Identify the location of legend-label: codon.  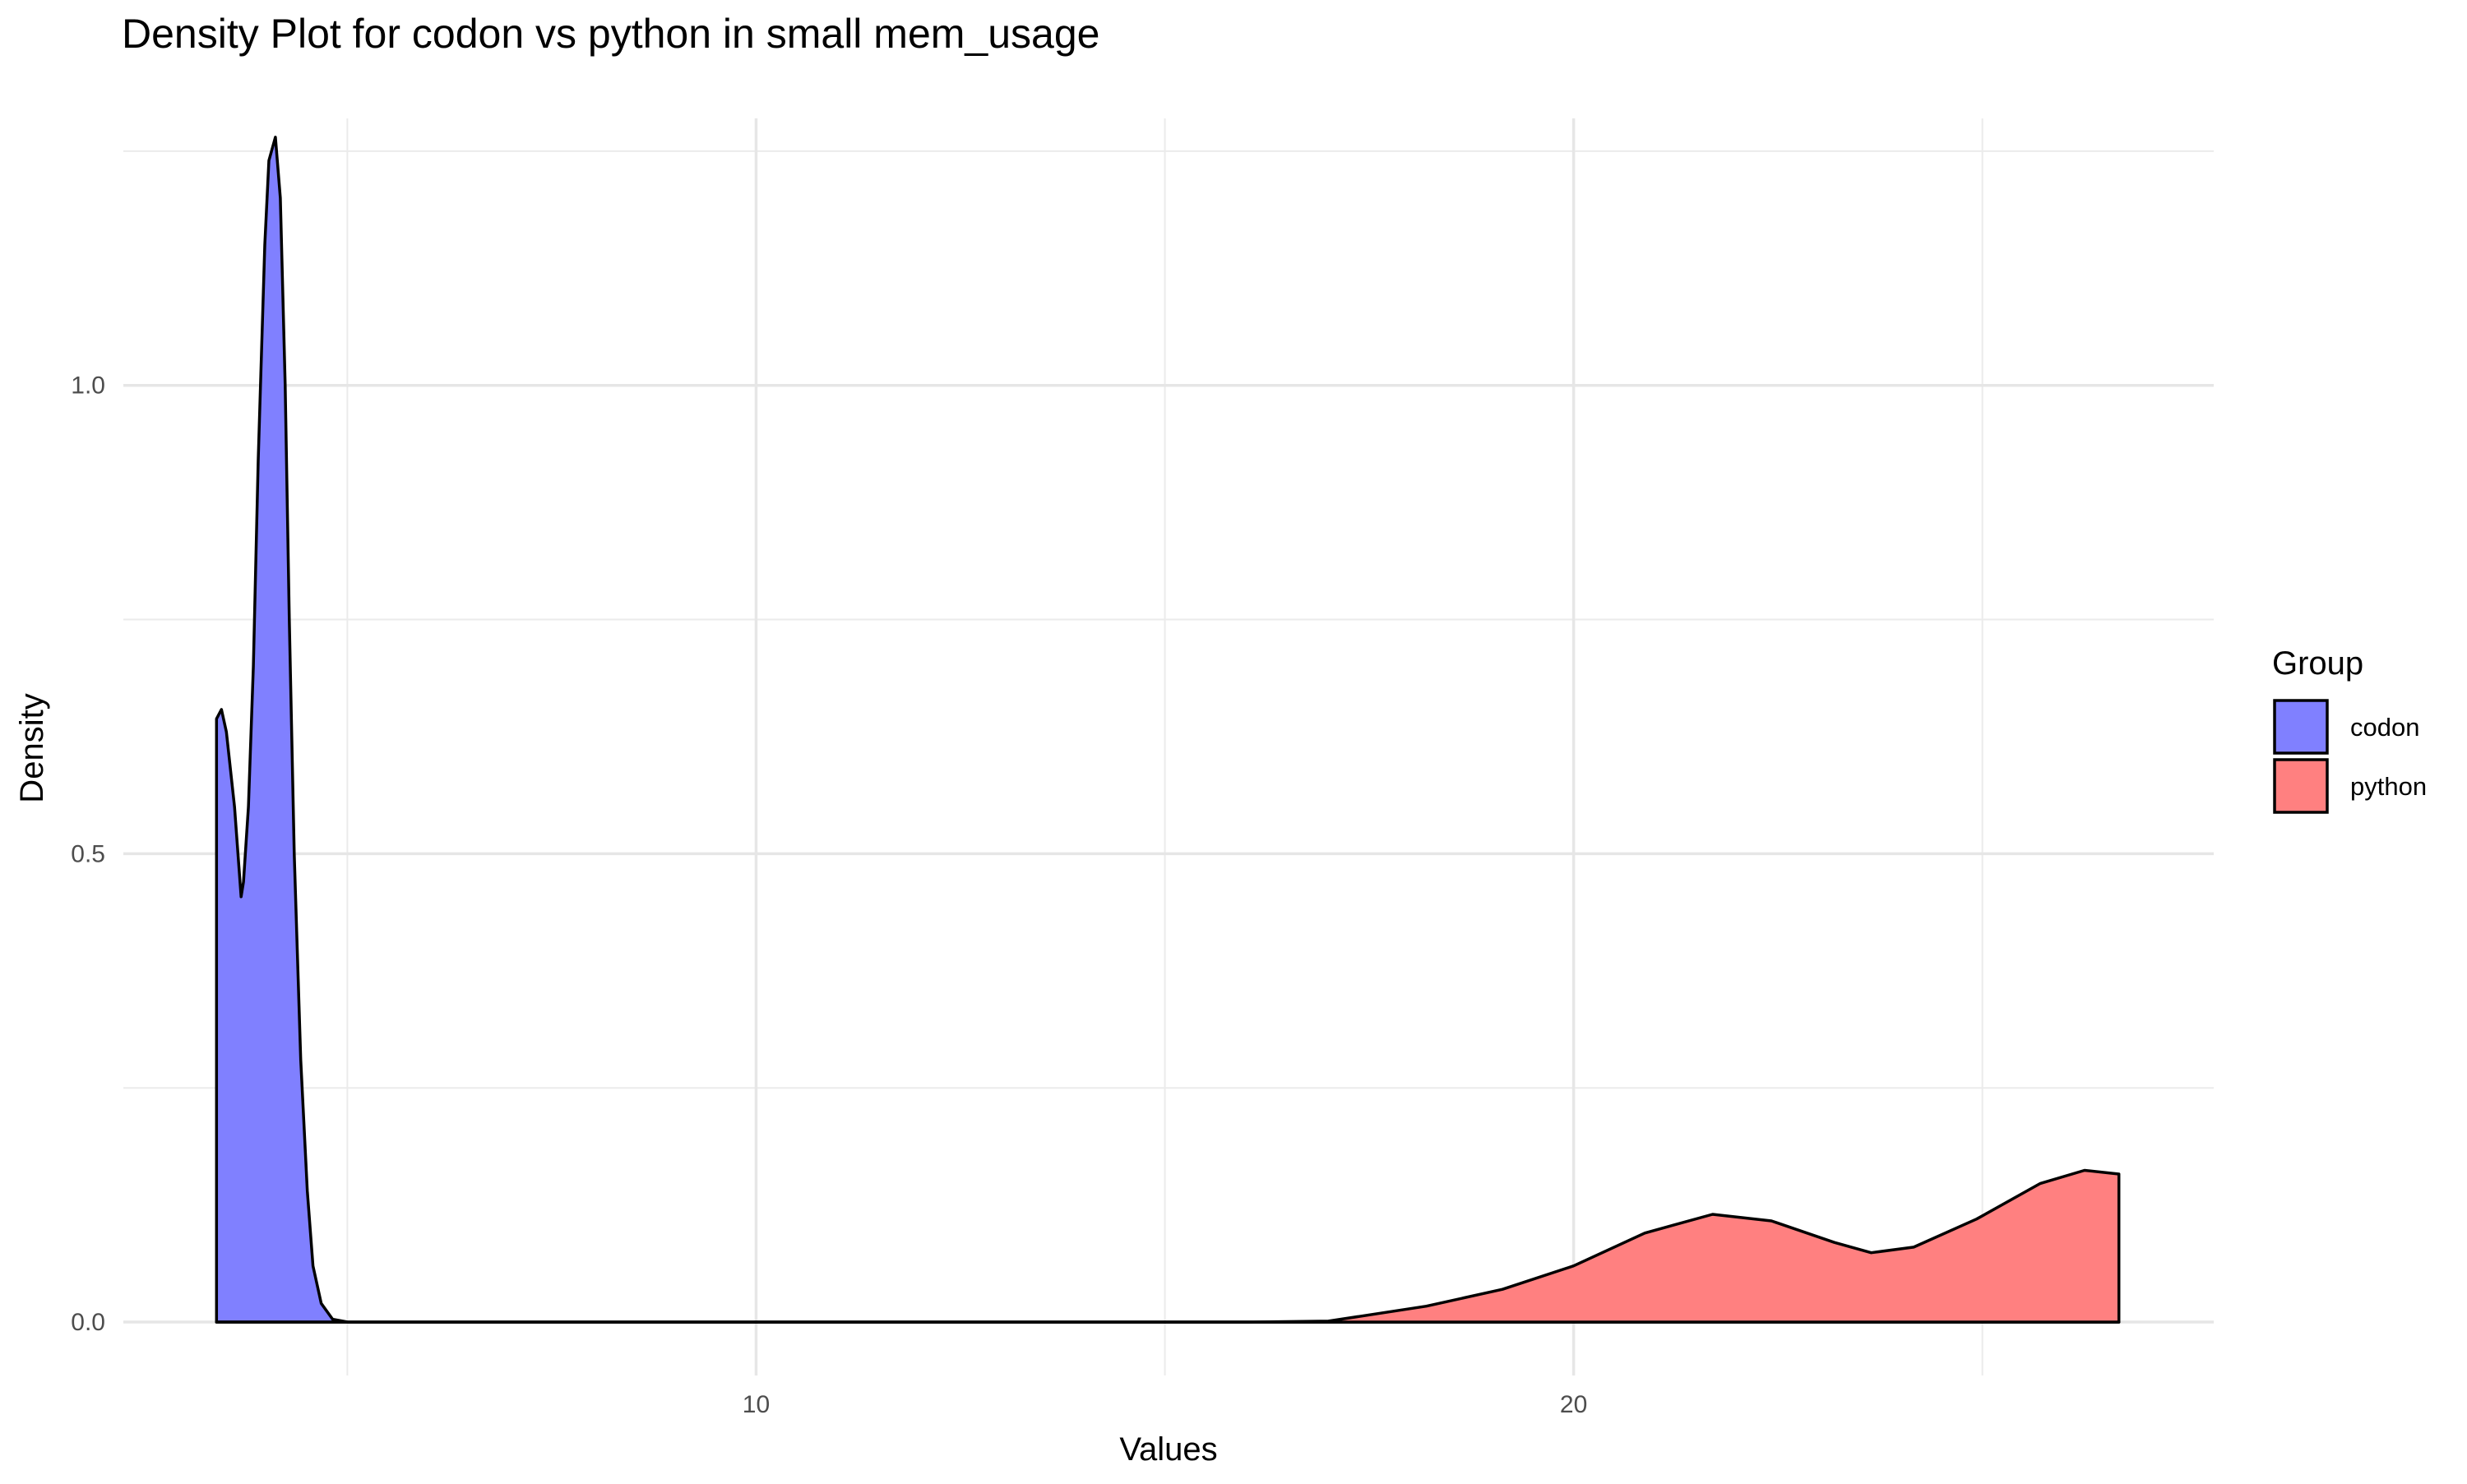
(2384, 727).